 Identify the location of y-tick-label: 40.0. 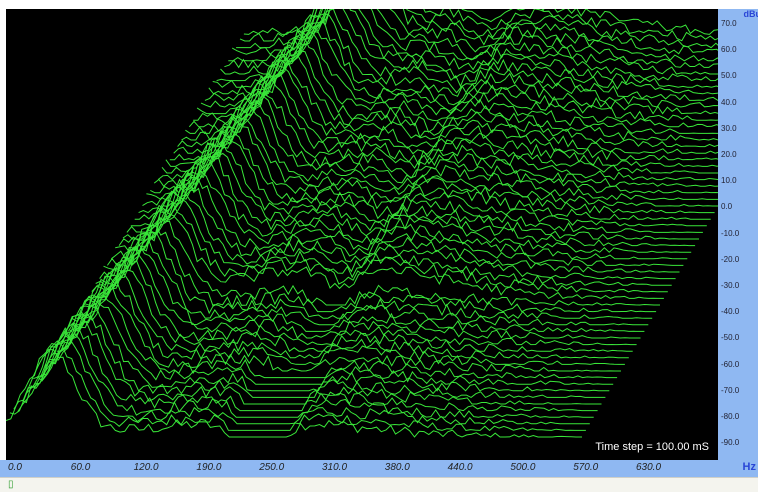
(729, 102).